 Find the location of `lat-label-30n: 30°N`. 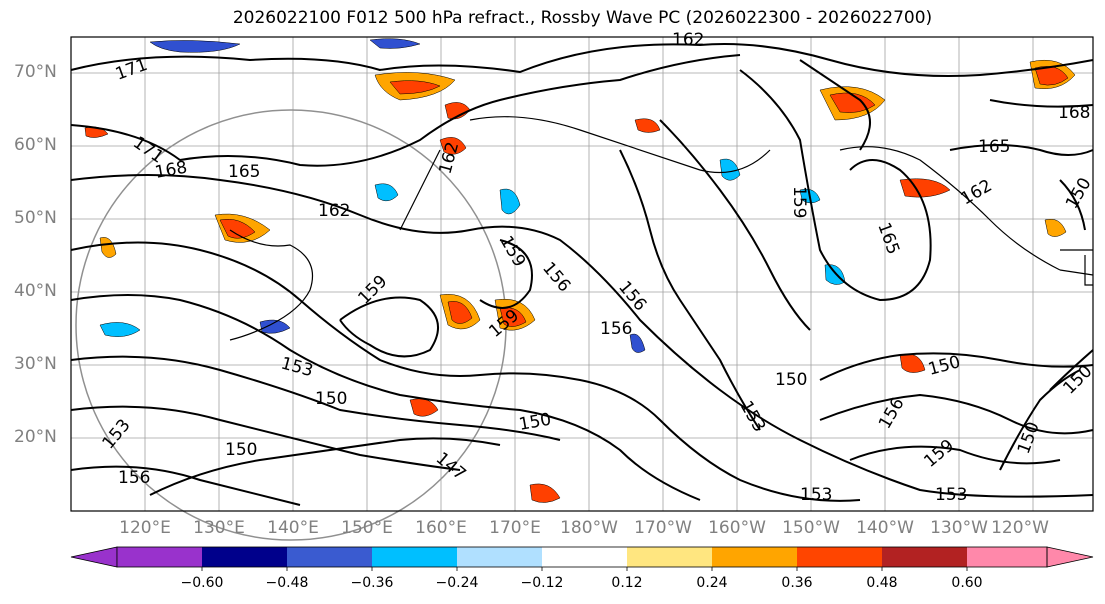

lat-label-30n: 30°N is located at coordinates (35, 364).